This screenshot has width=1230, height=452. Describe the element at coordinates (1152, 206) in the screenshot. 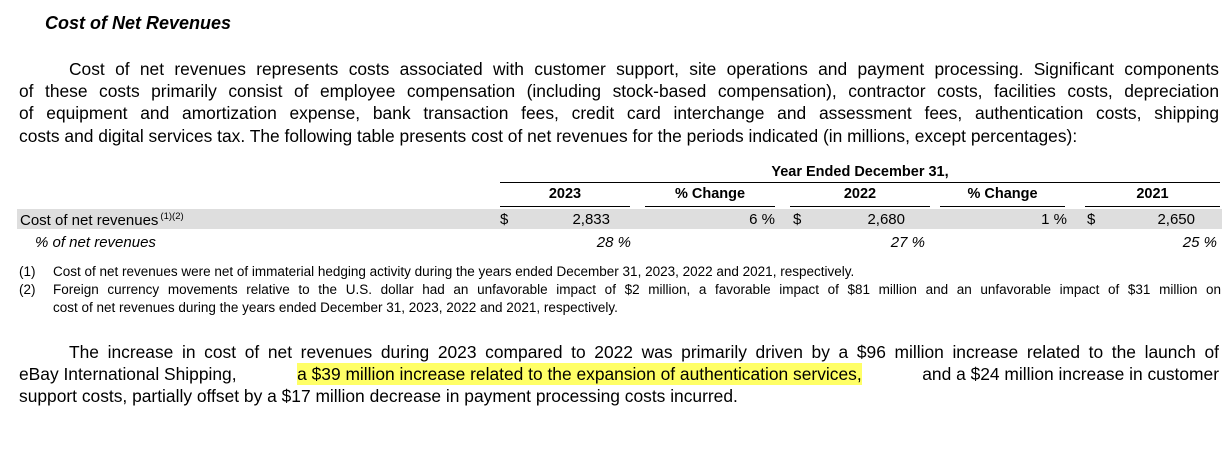

I see `col-rule-2021` at that location.